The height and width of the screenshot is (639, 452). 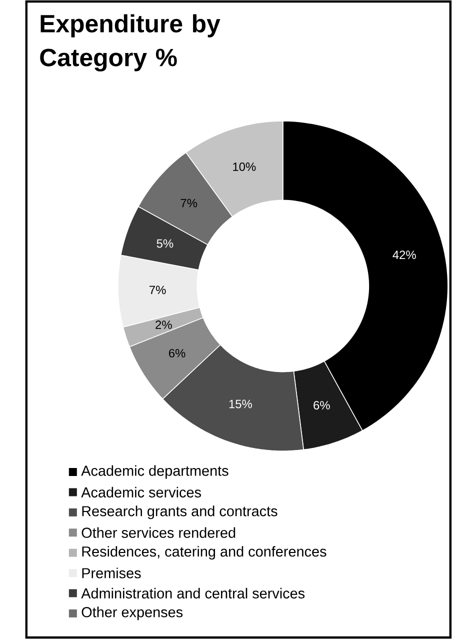 What do you see at coordinates (404, 255) in the screenshot?
I see `data-label: 42%` at bounding box center [404, 255].